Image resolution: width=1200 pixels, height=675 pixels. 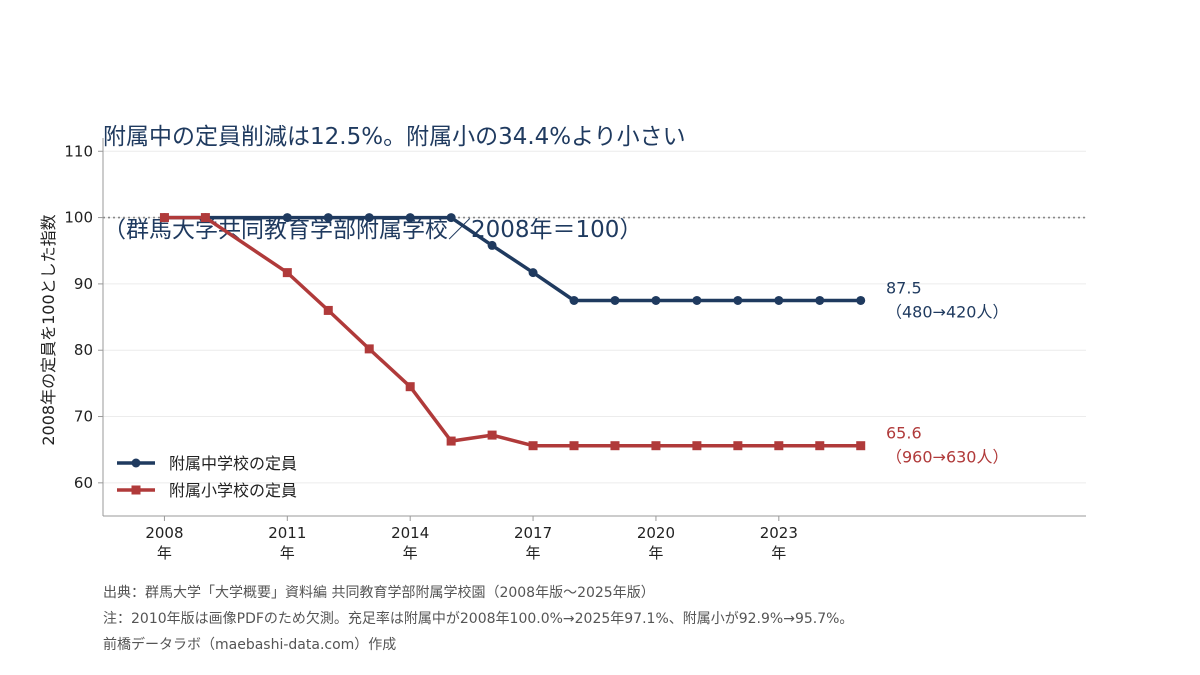 I want to click on data-point-1-2025, so click(x=861, y=446).